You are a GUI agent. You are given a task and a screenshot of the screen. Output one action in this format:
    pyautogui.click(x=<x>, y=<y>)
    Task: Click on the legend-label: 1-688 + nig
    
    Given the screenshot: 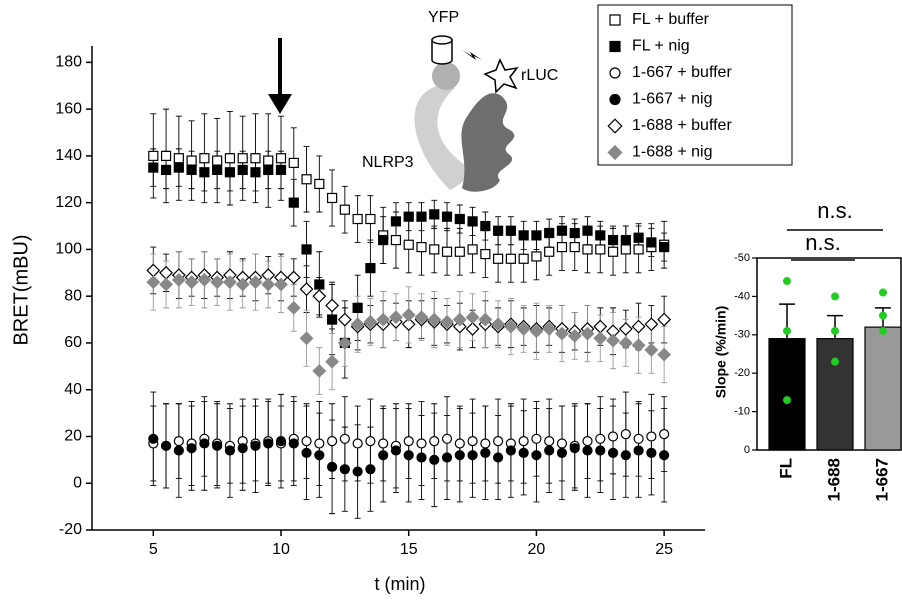 What is the action you would take?
    pyautogui.click(x=672, y=152)
    